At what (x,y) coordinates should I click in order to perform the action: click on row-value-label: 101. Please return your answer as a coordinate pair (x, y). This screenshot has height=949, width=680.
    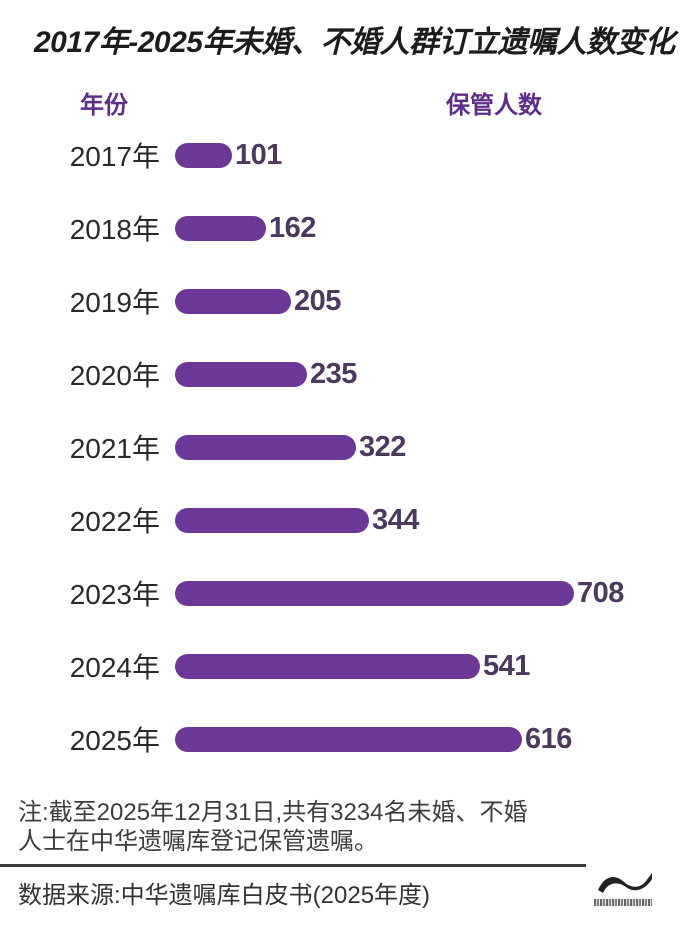
    Looking at the image, I should click on (258, 154).